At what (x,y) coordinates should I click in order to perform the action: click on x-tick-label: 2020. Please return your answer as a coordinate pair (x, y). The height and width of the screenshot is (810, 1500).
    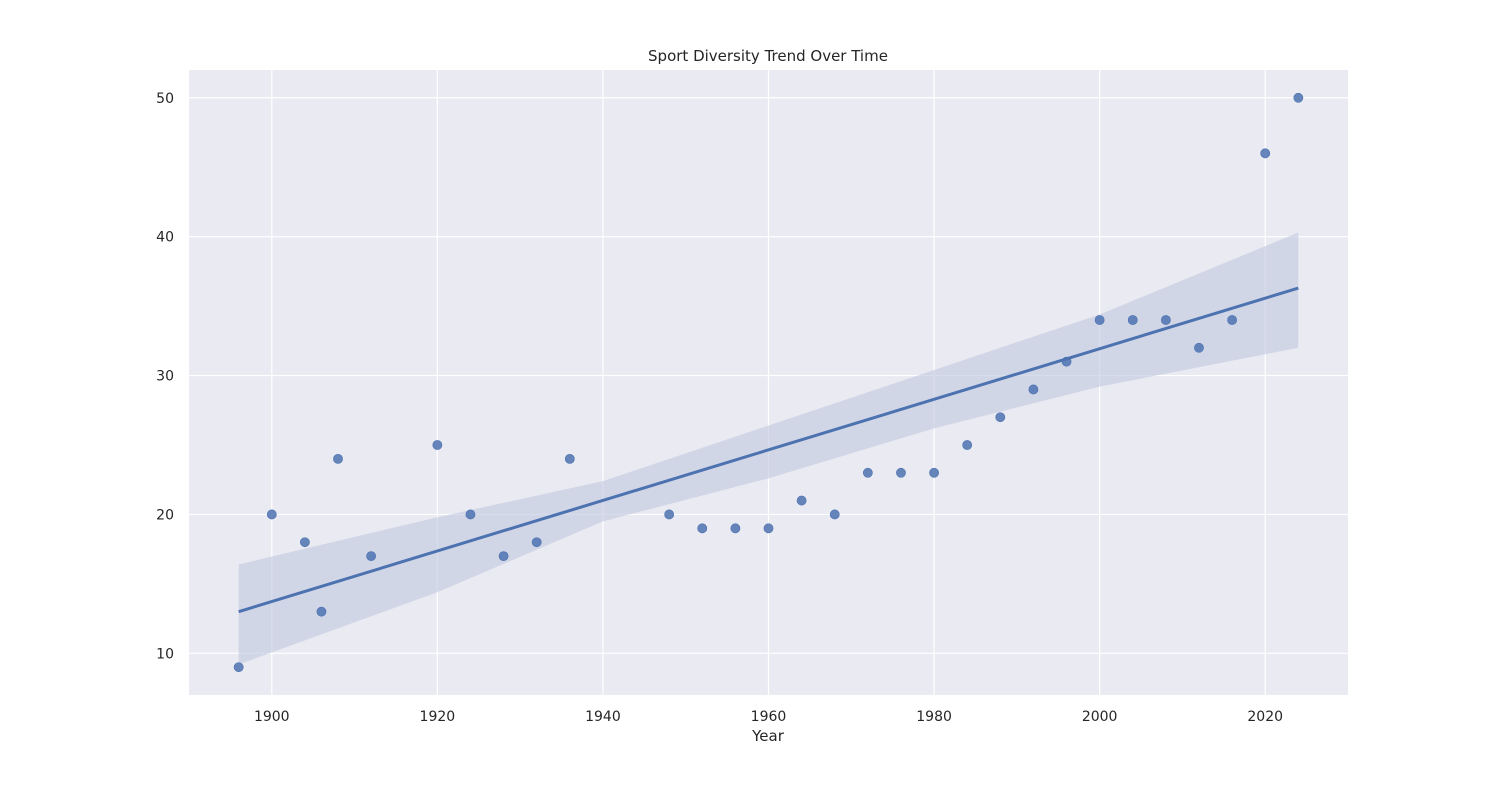
    Looking at the image, I should click on (1265, 717).